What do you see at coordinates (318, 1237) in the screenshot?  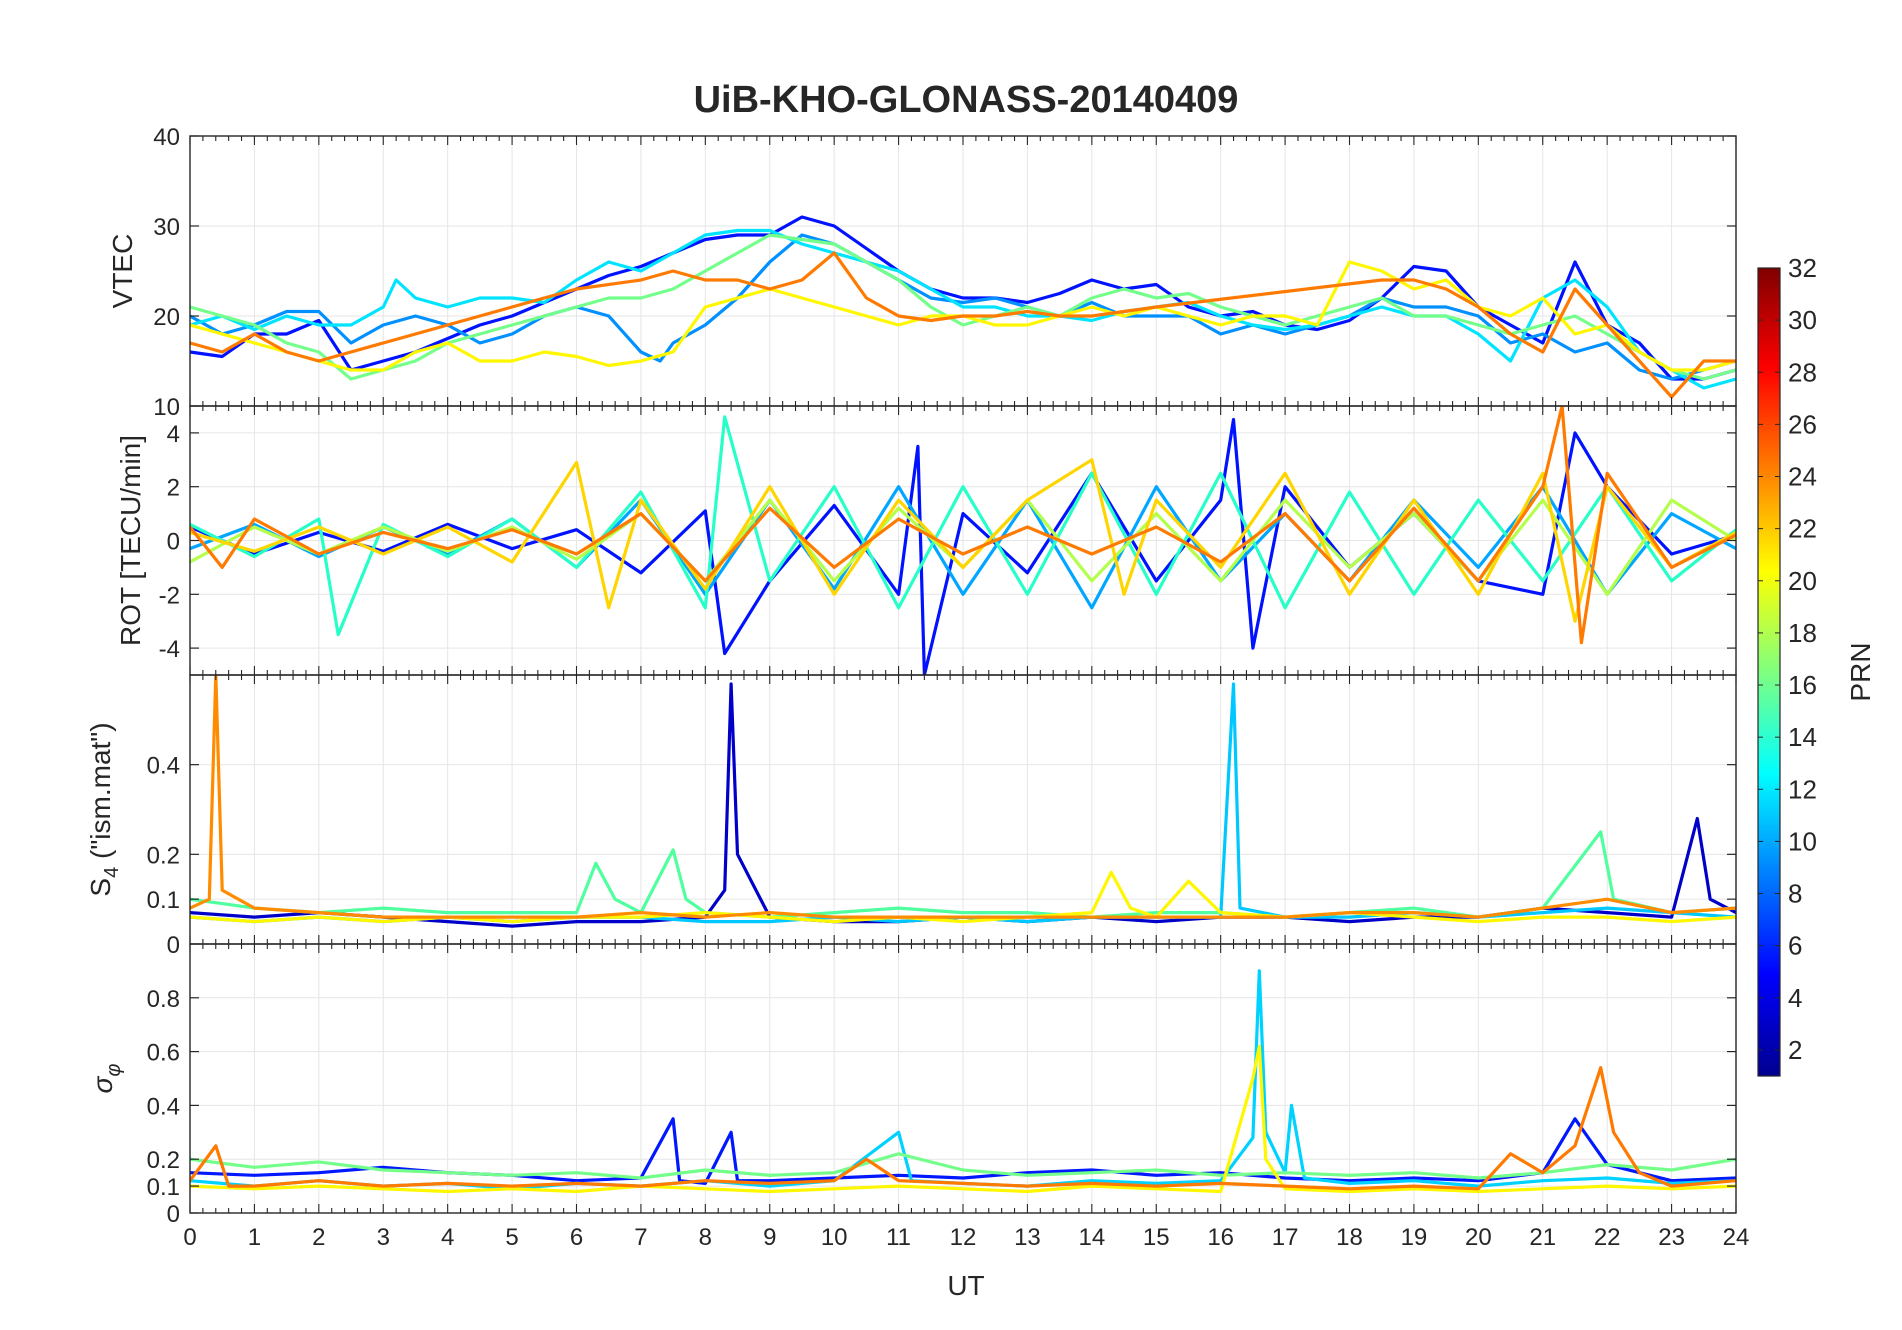 I see `x-tick-label: 2` at bounding box center [318, 1237].